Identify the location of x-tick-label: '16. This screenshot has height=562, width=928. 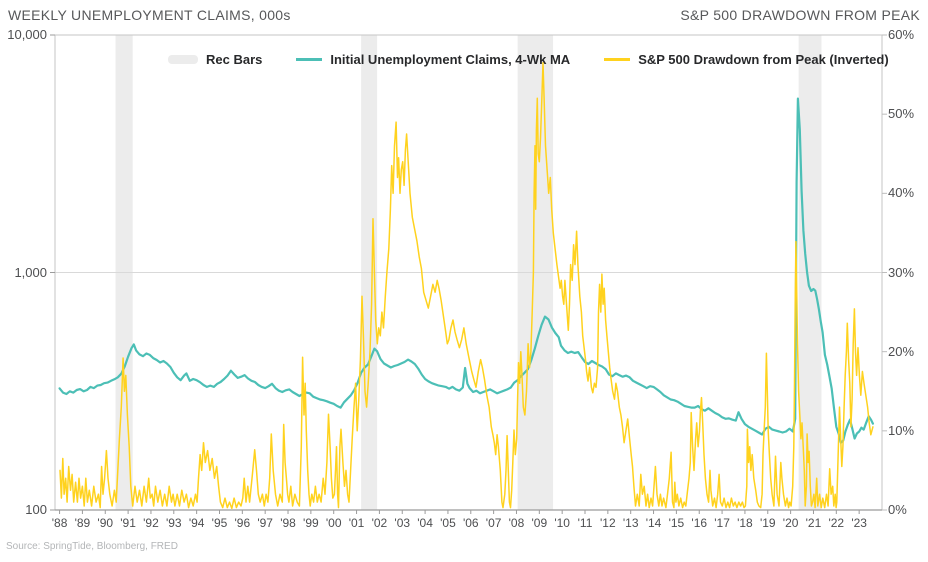
(699, 523).